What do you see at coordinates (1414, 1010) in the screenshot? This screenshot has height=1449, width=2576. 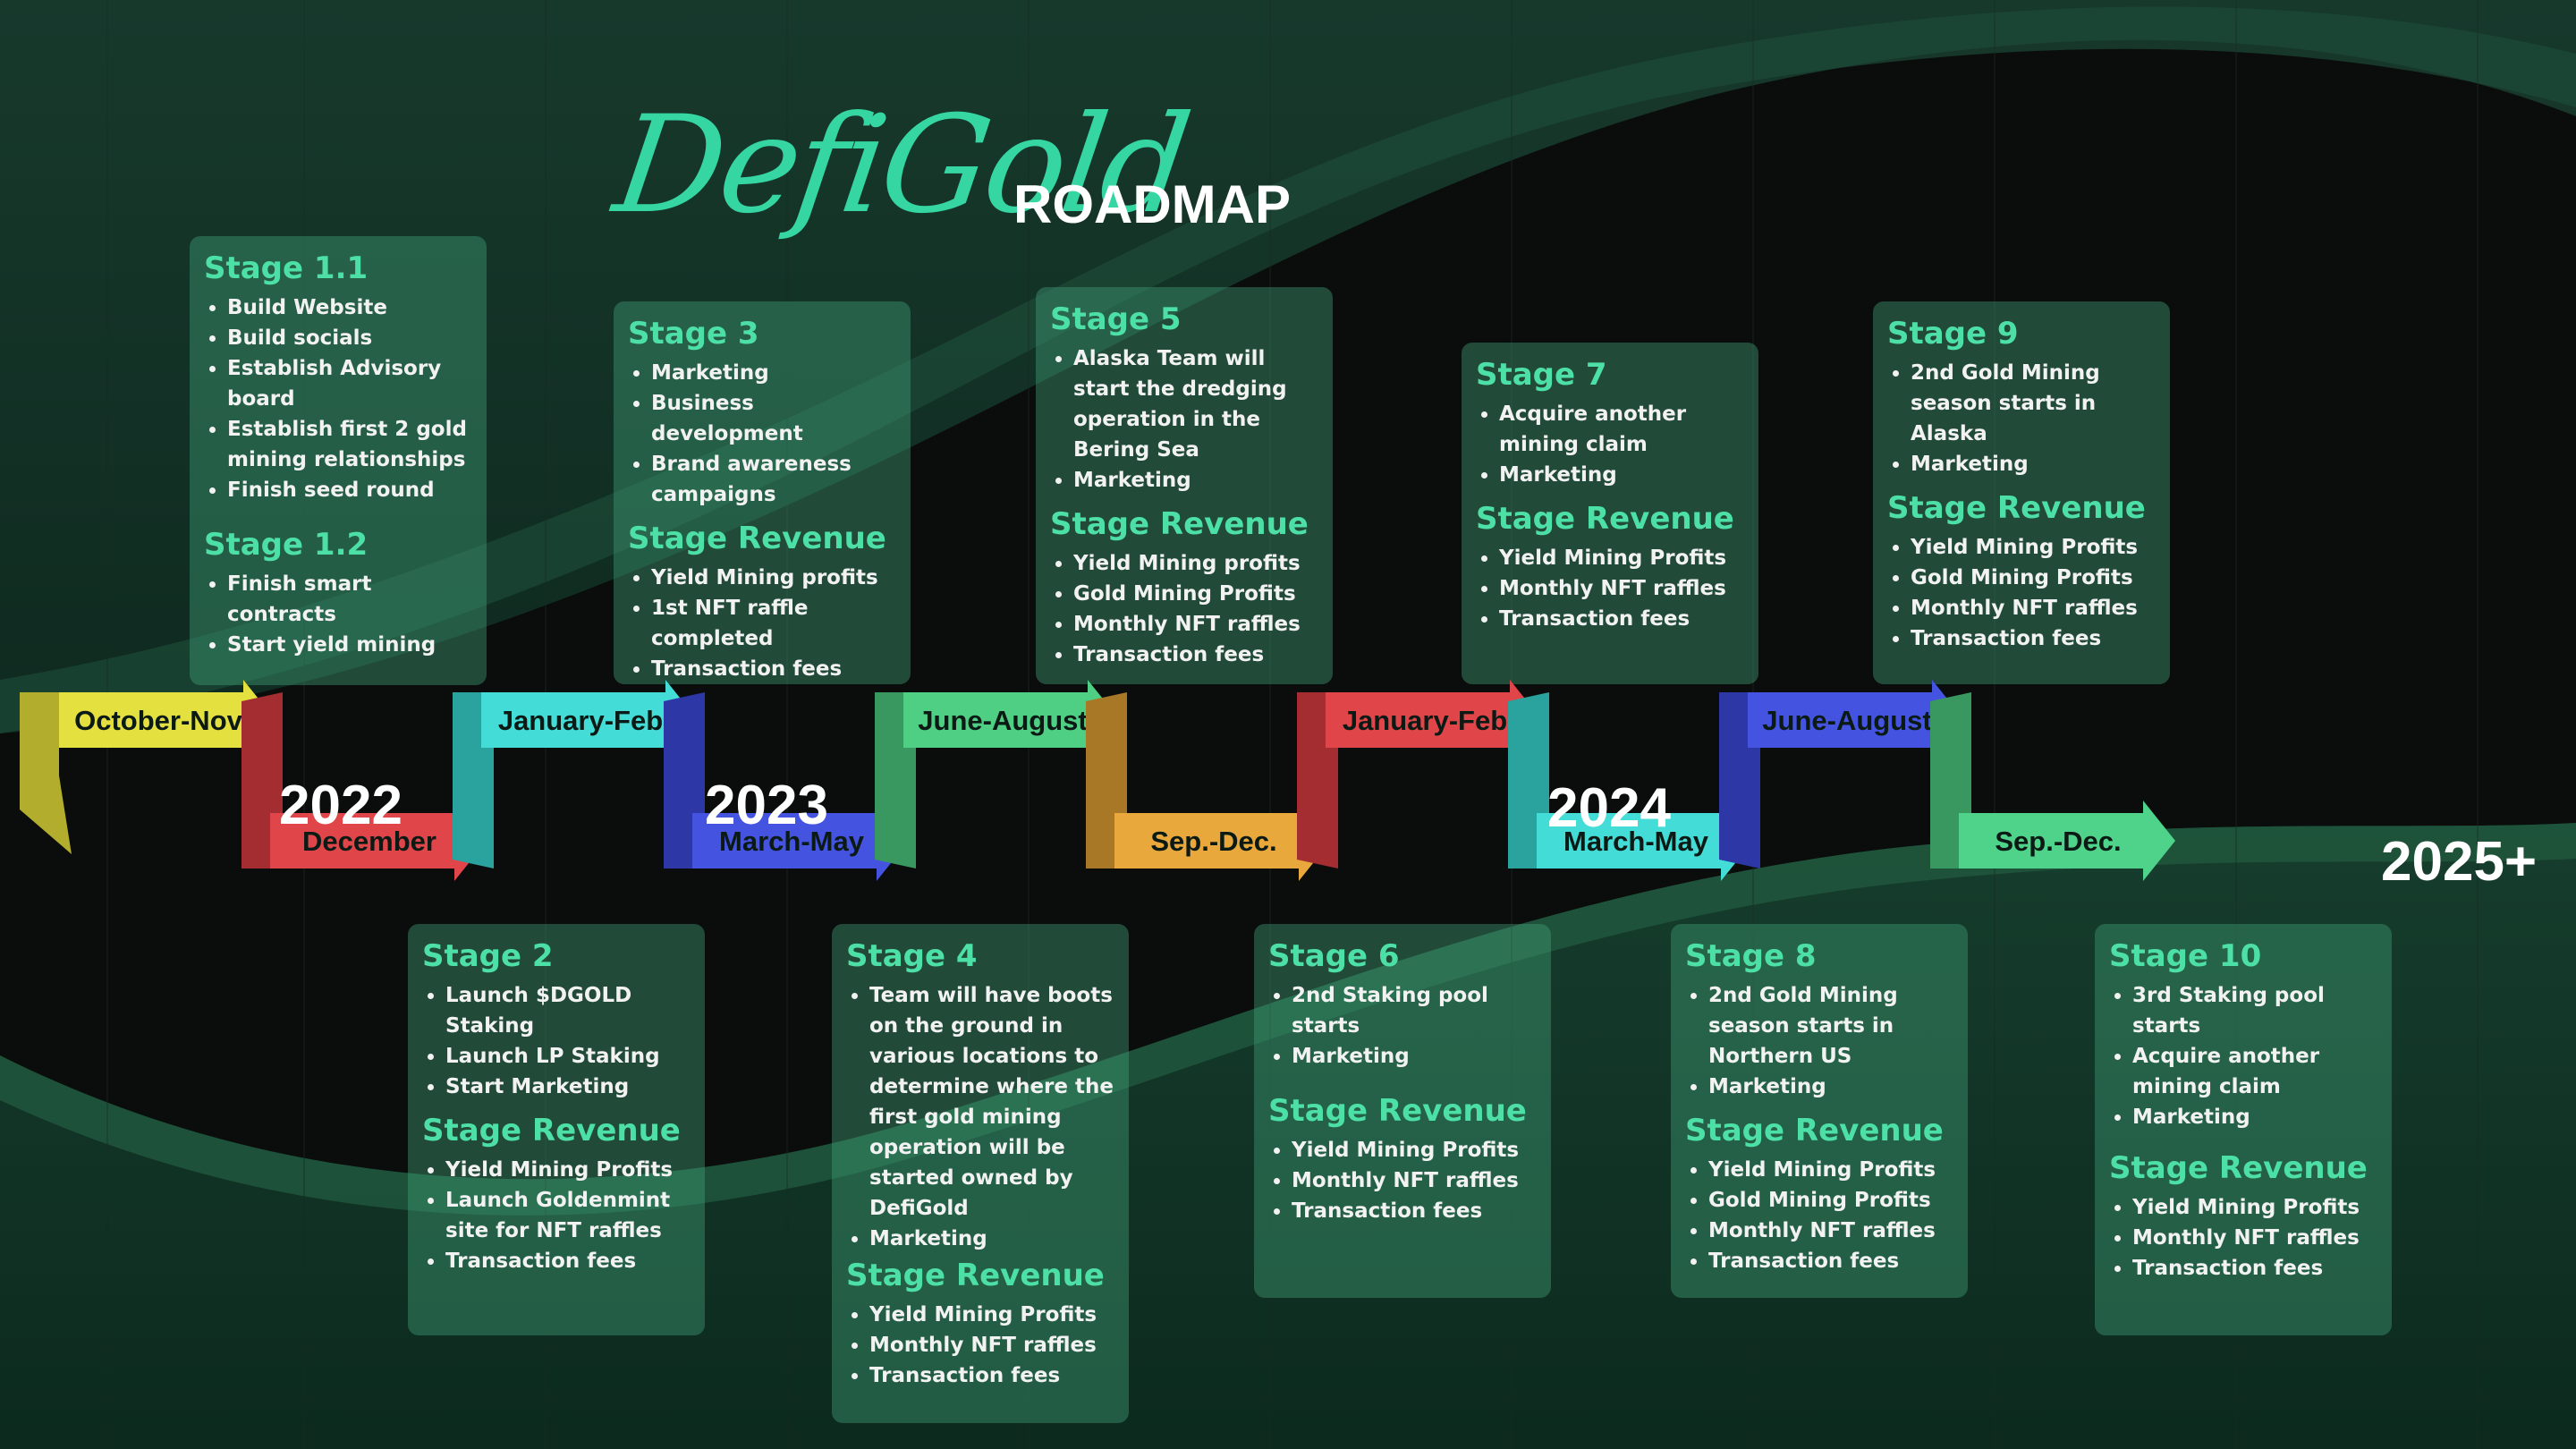 I see `list-item: 2nd Staking pool starts` at bounding box center [1414, 1010].